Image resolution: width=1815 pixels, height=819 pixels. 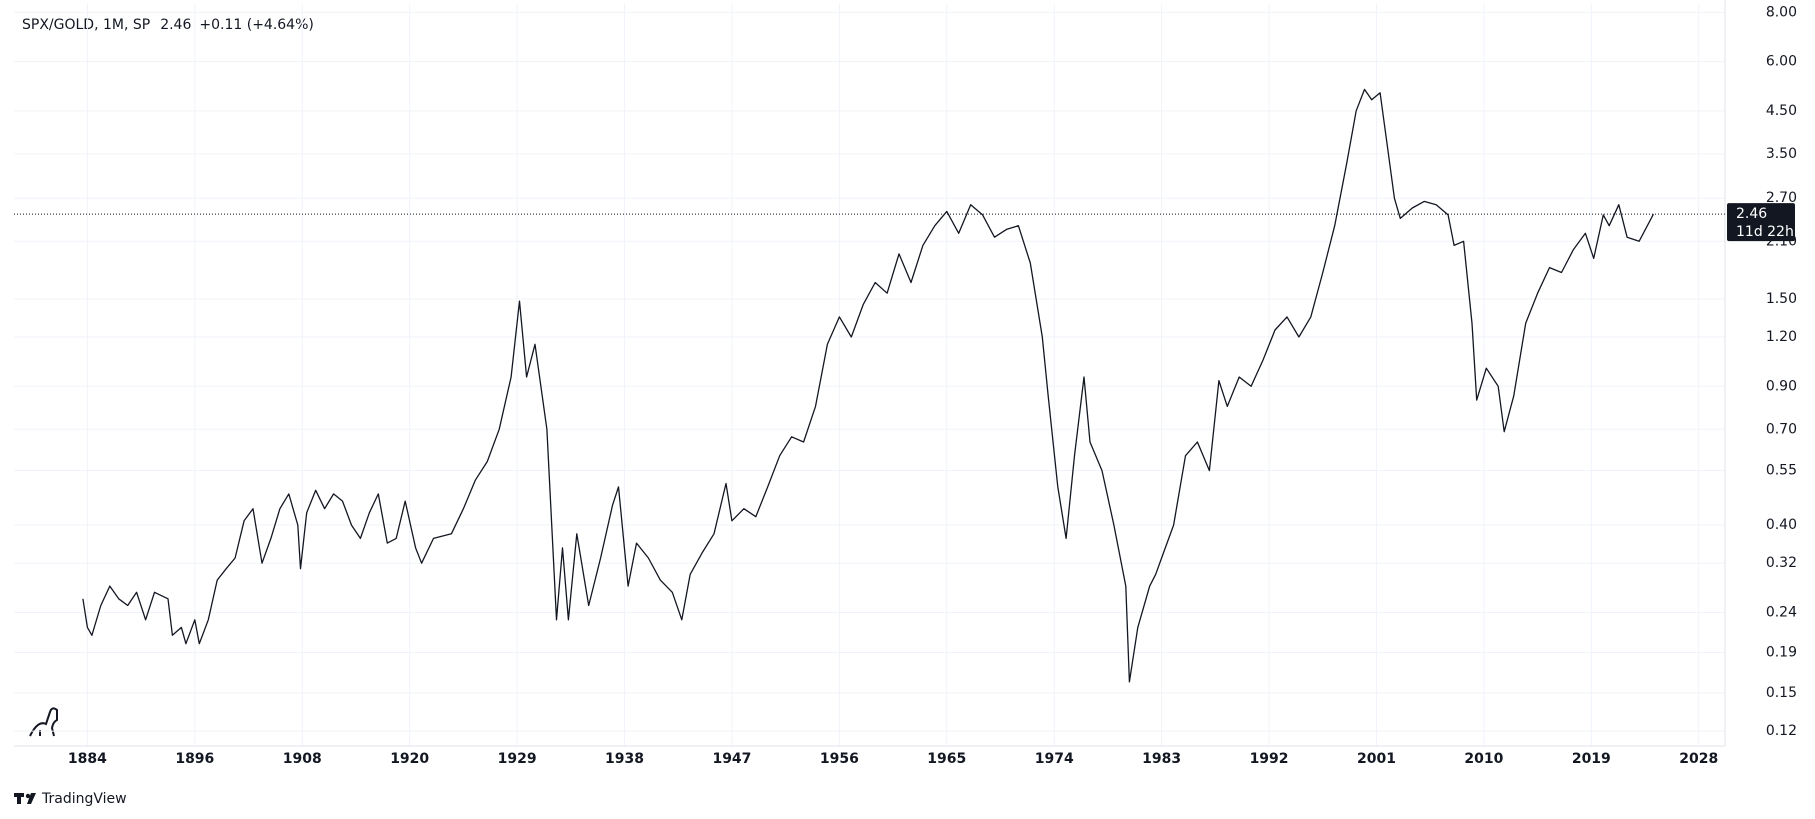 What do you see at coordinates (624, 759) in the screenshot?
I see `x-tick-label: 1938` at bounding box center [624, 759].